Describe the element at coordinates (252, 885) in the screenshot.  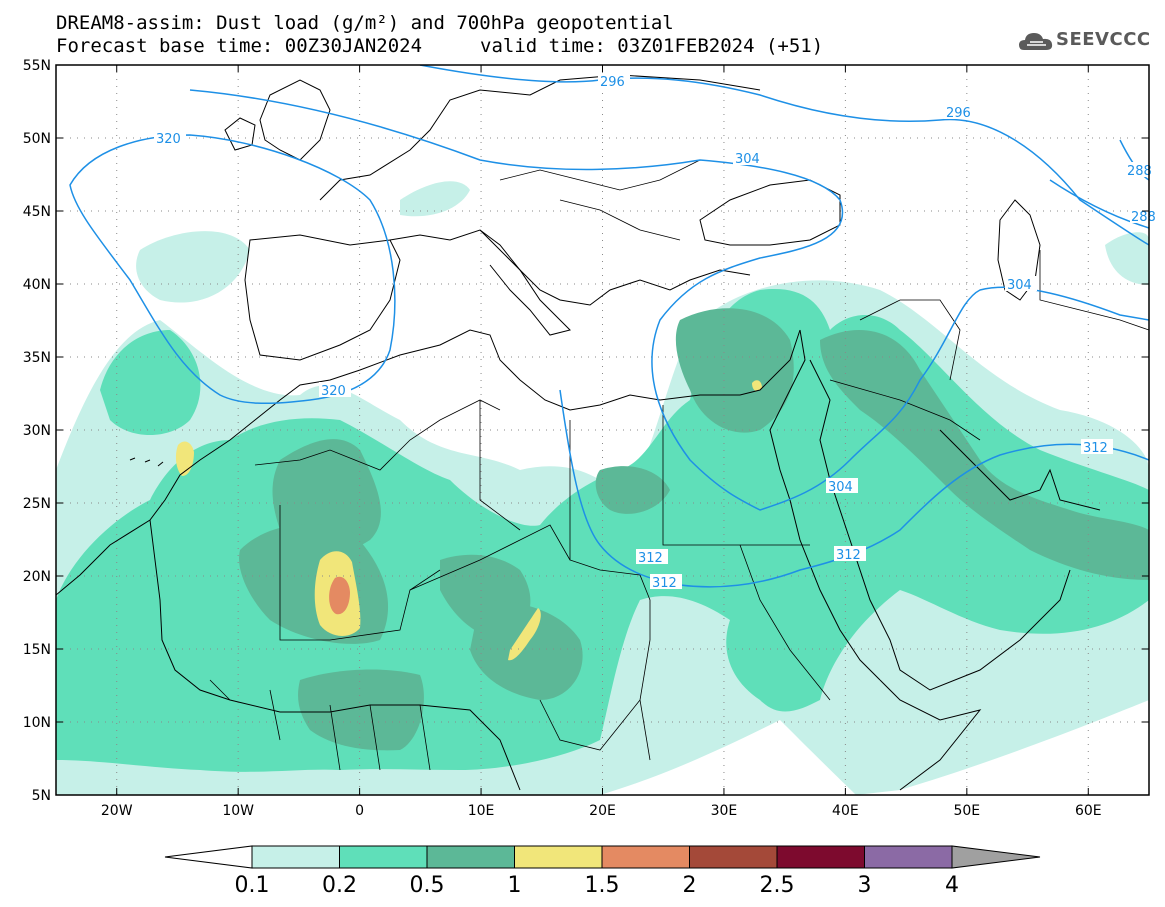
I see `colorbar-label: 0.1` at that location.